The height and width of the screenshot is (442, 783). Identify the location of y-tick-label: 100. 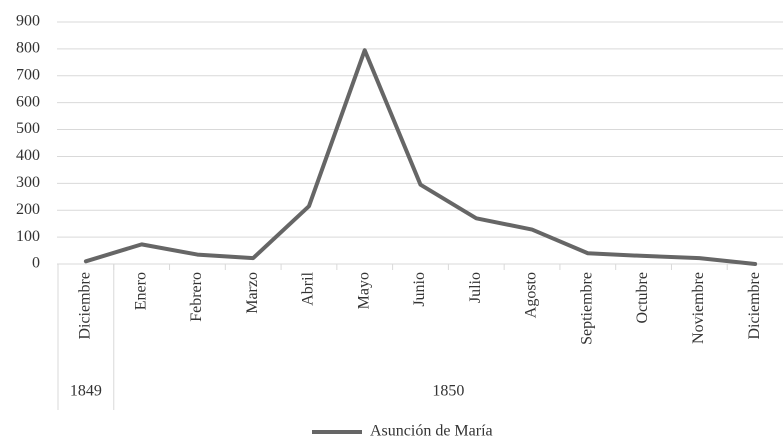
(28, 236).